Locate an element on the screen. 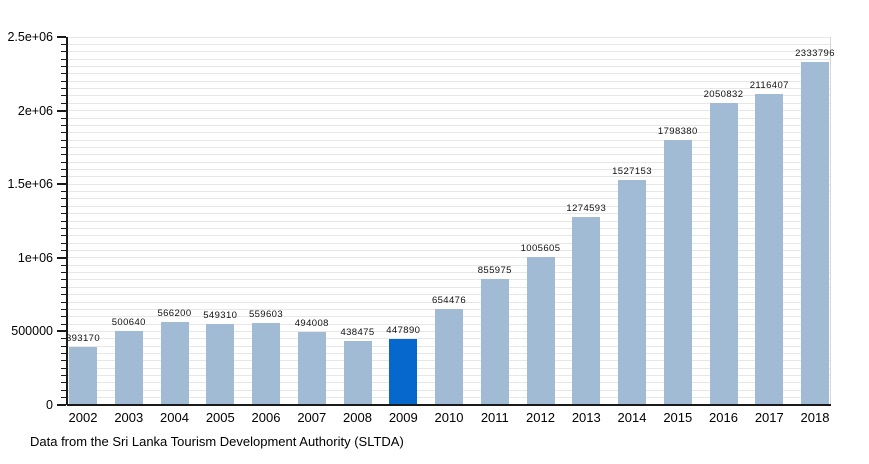  plot-right-border is located at coordinates (830, 221).